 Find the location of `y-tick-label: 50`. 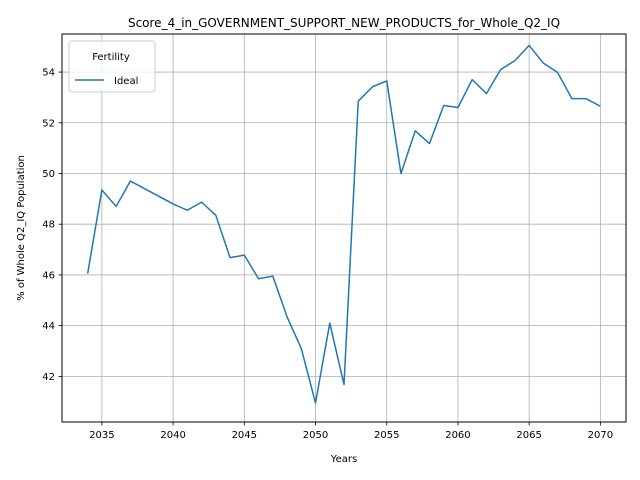

y-tick-label: 50 is located at coordinates (48, 174).